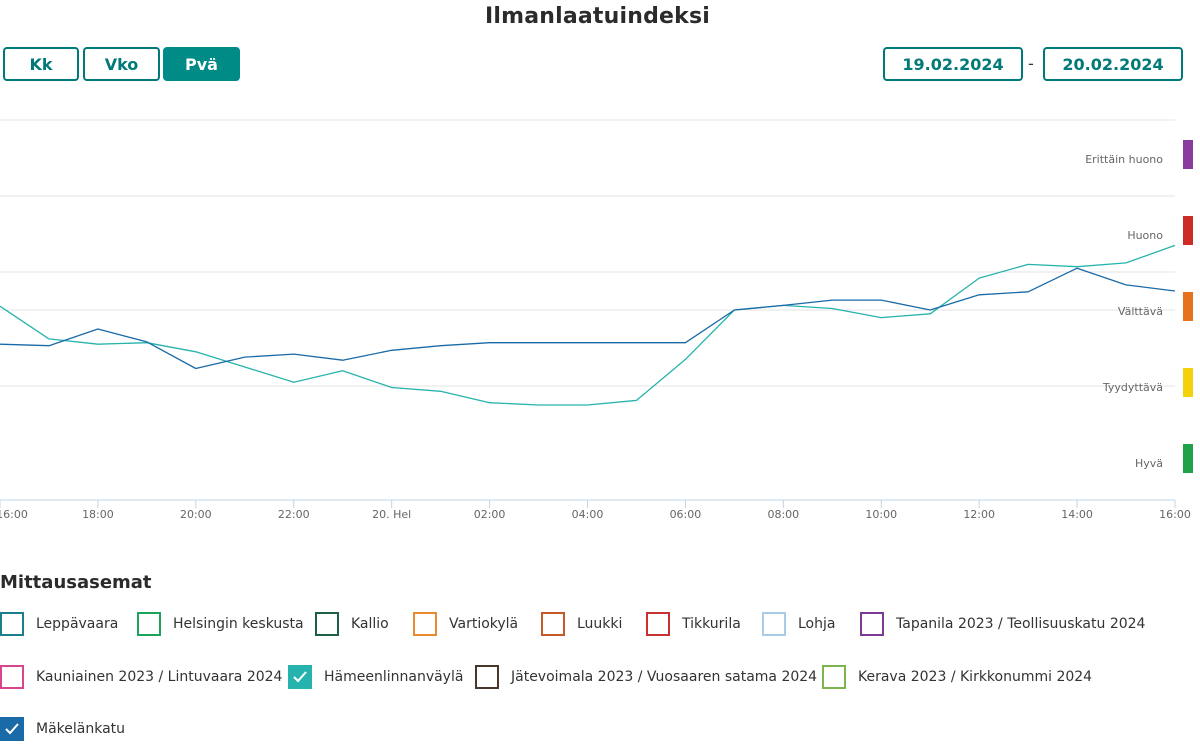 The width and height of the screenshot is (1200, 745). I want to click on x-tick-label: 08:00, so click(783, 514).